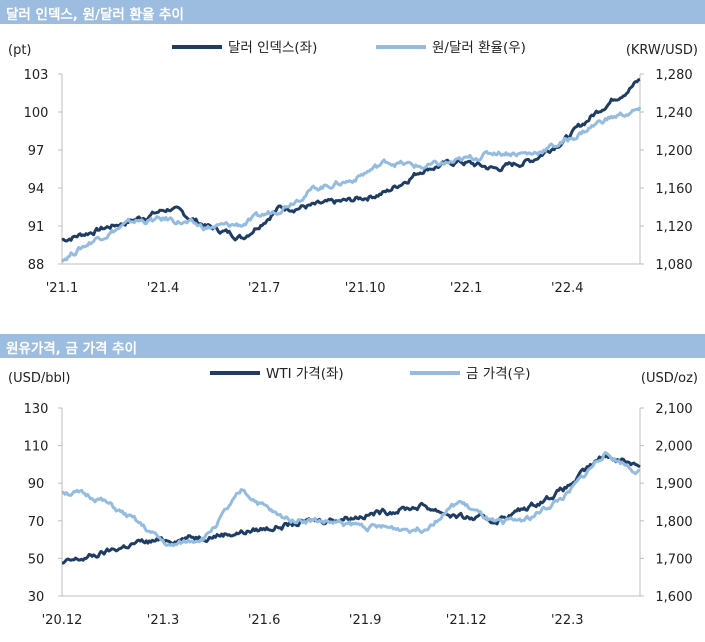 This screenshot has height=642, width=705. I want to click on x-tick-label: '22.1, so click(466, 288).